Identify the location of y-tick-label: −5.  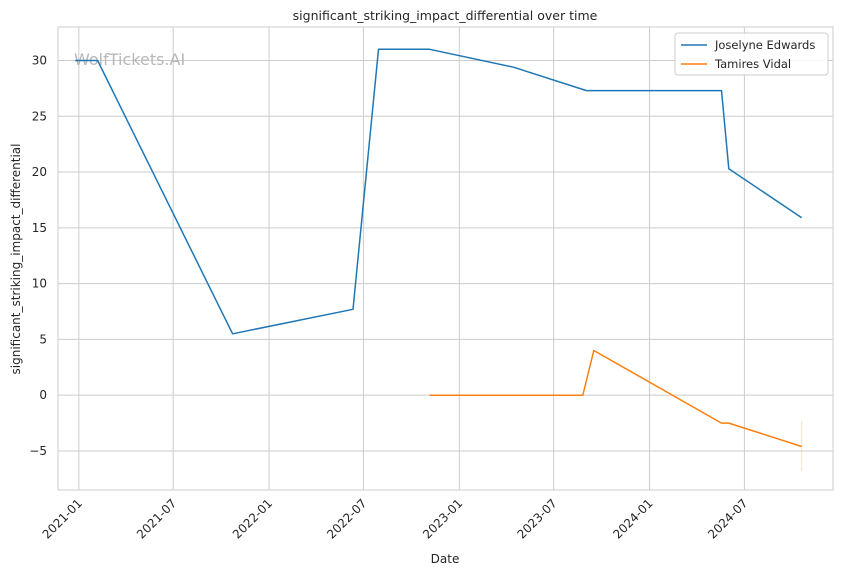
(38, 451).